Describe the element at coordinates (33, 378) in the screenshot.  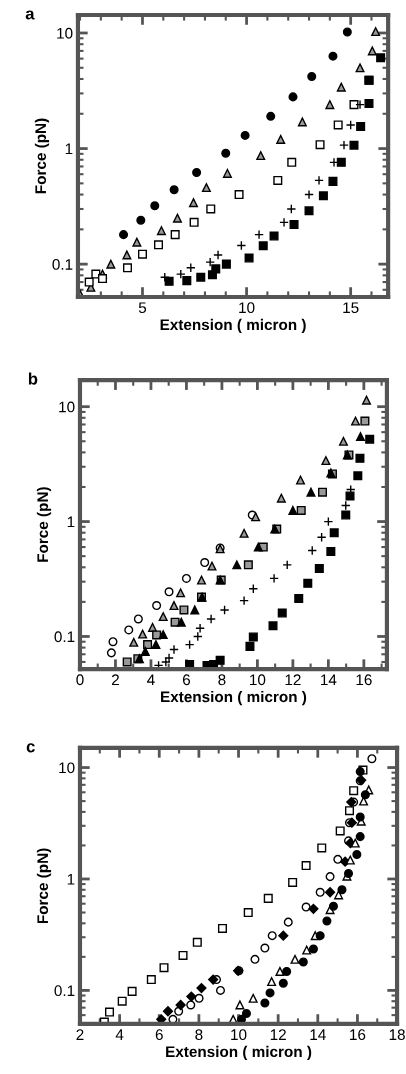
I see `chart-title: b` at that location.